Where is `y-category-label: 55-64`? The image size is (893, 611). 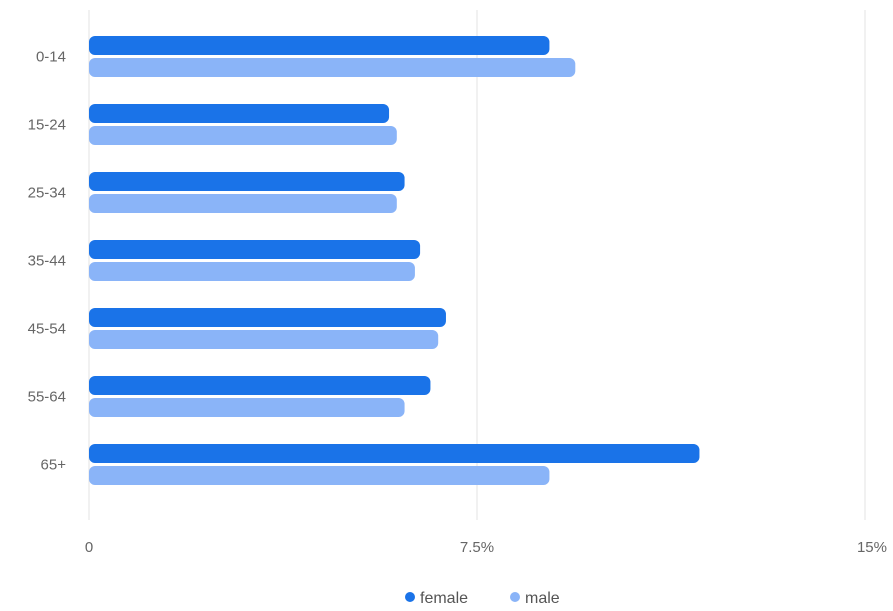
y-category-label: 55-64 is located at coordinates (47, 397).